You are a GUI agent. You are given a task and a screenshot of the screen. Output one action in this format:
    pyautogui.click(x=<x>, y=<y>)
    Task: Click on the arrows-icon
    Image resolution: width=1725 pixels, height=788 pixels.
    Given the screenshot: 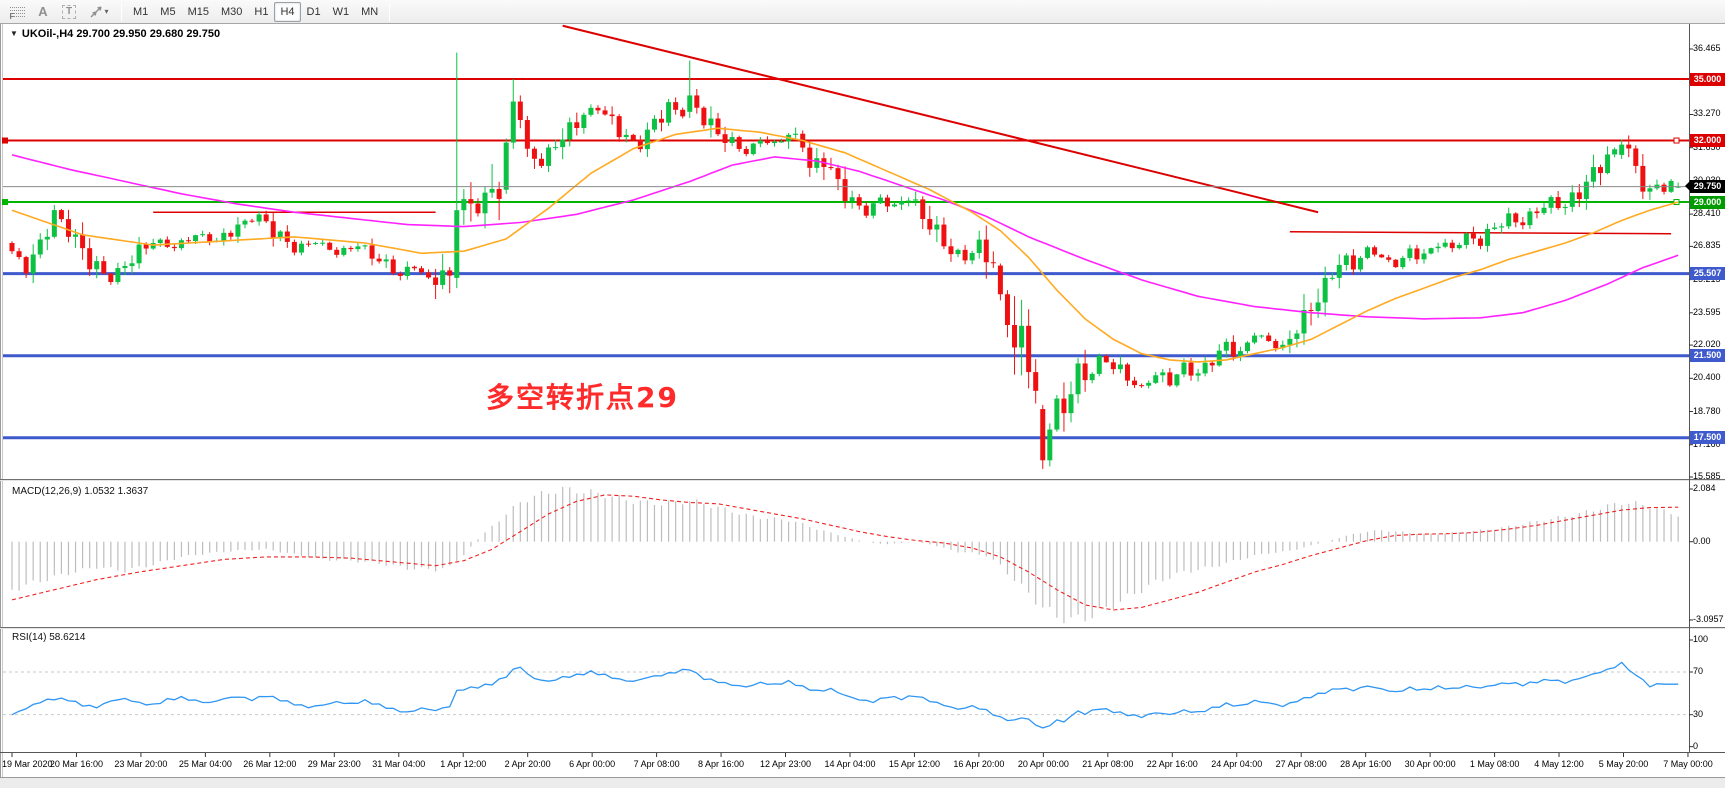 What is the action you would take?
    pyautogui.click(x=96, y=11)
    